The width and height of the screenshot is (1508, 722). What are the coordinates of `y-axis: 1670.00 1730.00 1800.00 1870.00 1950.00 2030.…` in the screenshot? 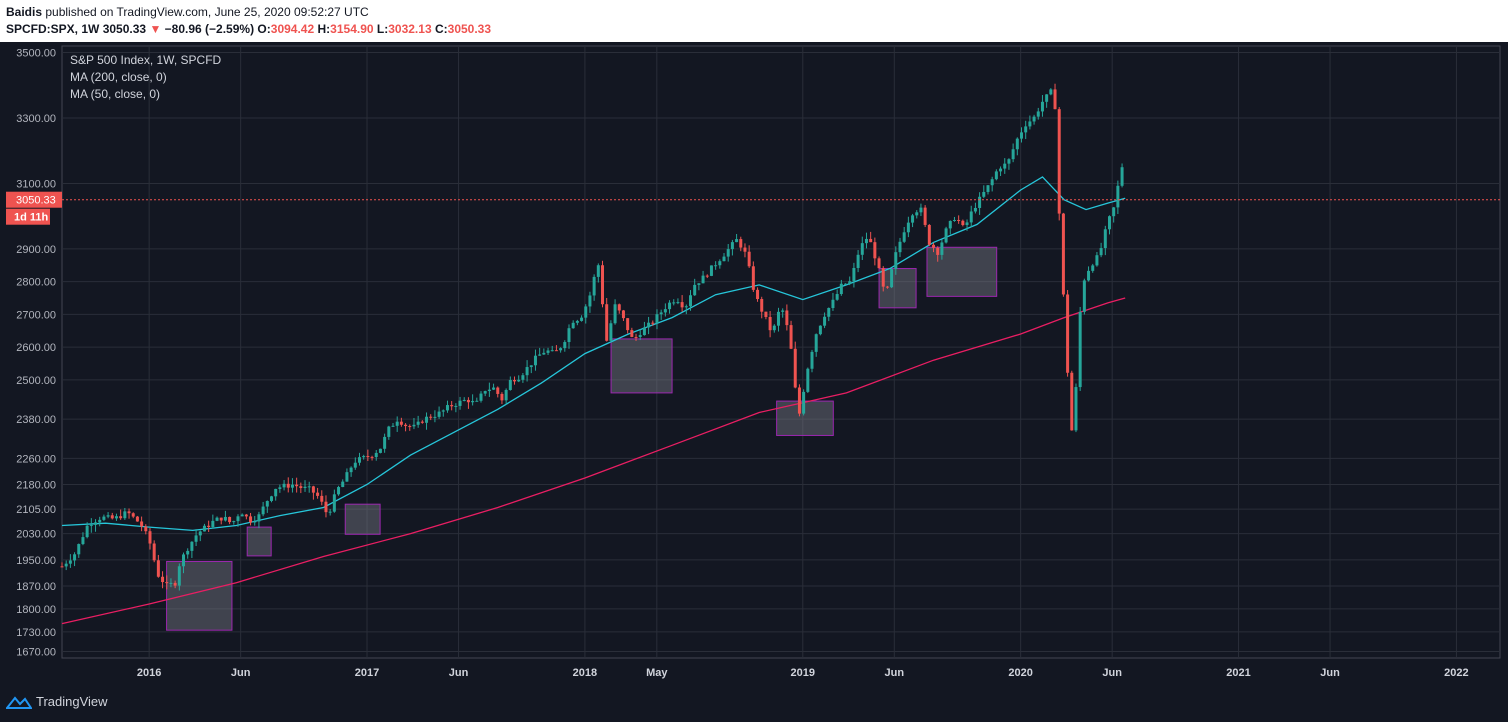 It's located at (36, 353).